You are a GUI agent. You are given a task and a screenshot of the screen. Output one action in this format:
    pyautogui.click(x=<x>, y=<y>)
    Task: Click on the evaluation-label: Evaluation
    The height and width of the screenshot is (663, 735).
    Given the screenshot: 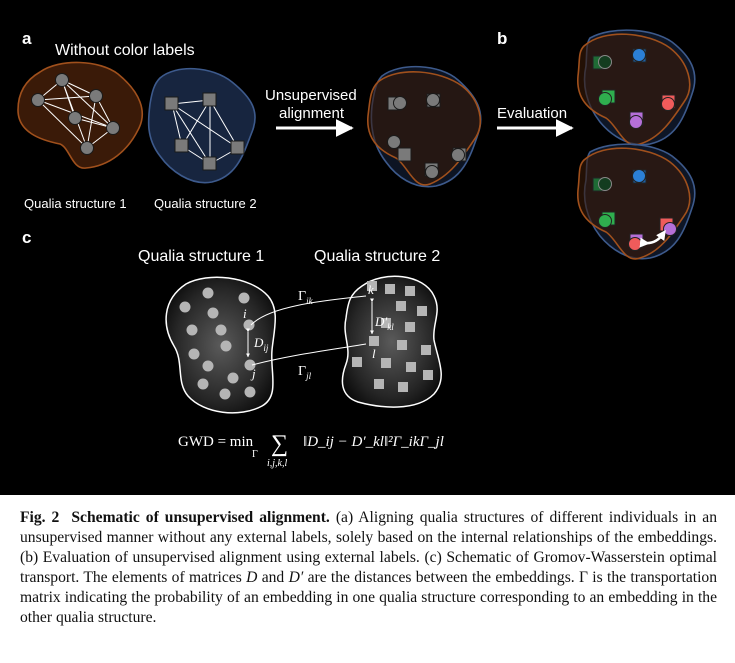 What is the action you would take?
    pyautogui.click(x=532, y=113)
    